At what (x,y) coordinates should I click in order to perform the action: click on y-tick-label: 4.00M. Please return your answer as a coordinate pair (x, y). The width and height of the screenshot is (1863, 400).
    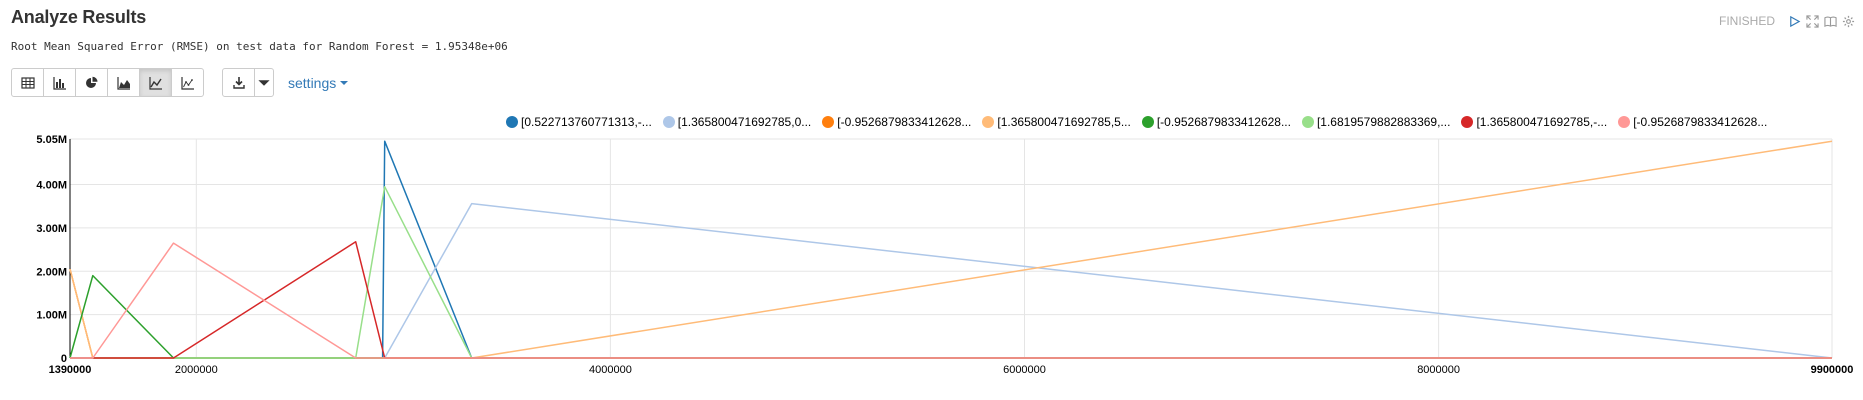
    Looking at the image, I should click on (51, 186).